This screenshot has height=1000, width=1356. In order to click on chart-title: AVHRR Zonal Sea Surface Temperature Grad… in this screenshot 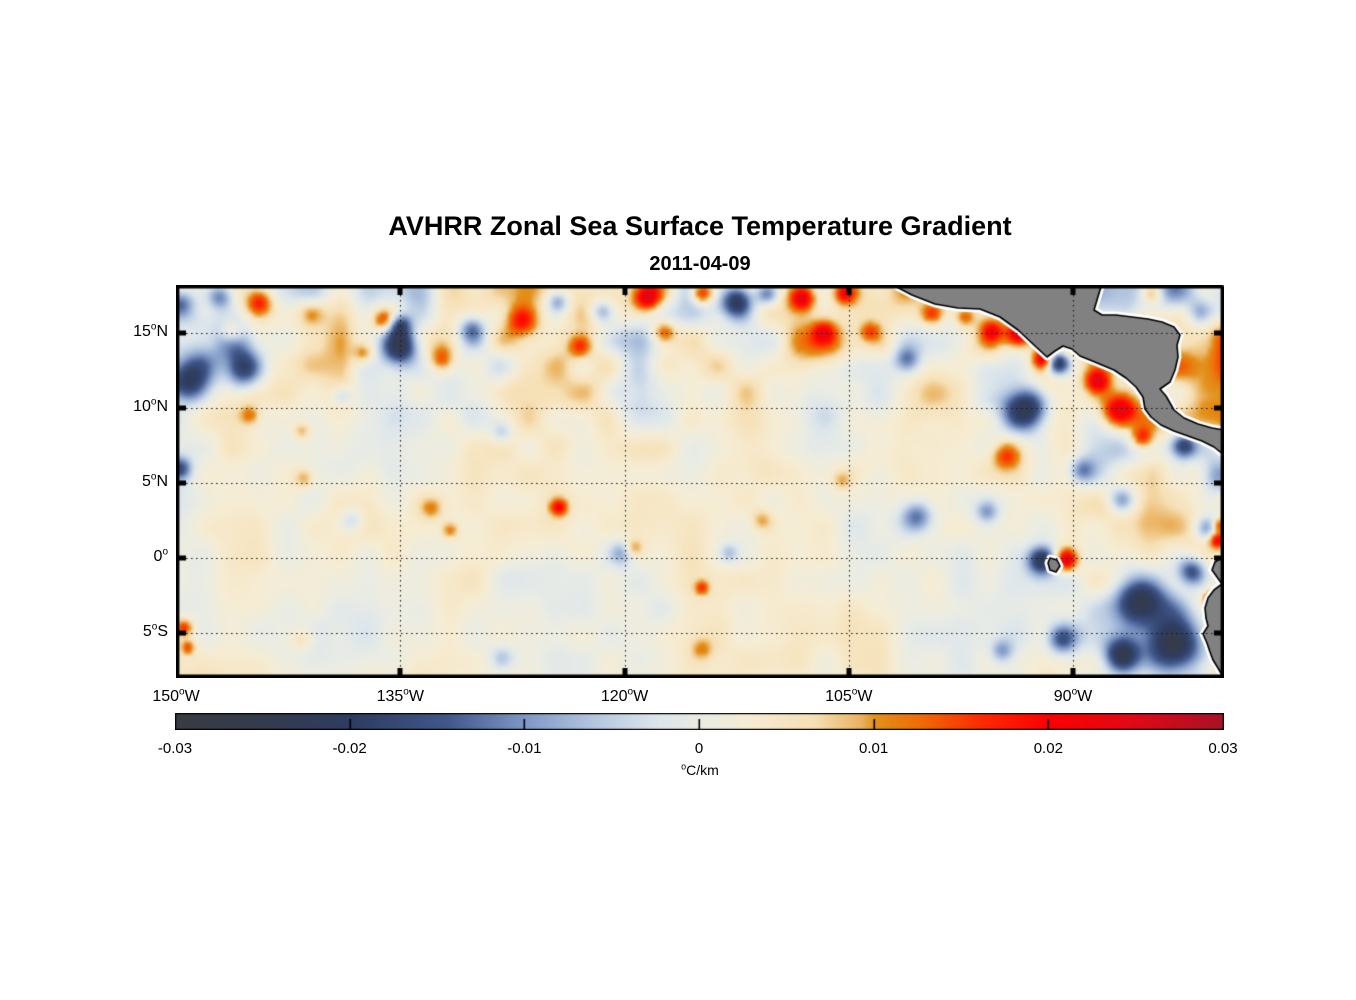, I will do `click(700, 226)`.